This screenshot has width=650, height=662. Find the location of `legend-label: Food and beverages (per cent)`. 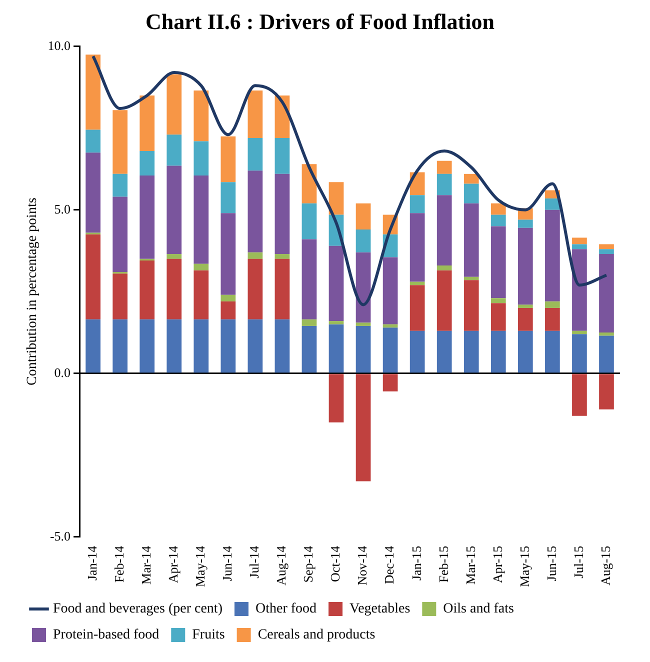

legend-label: Food and beverages (per cent) is located at coordinates (138, 609).